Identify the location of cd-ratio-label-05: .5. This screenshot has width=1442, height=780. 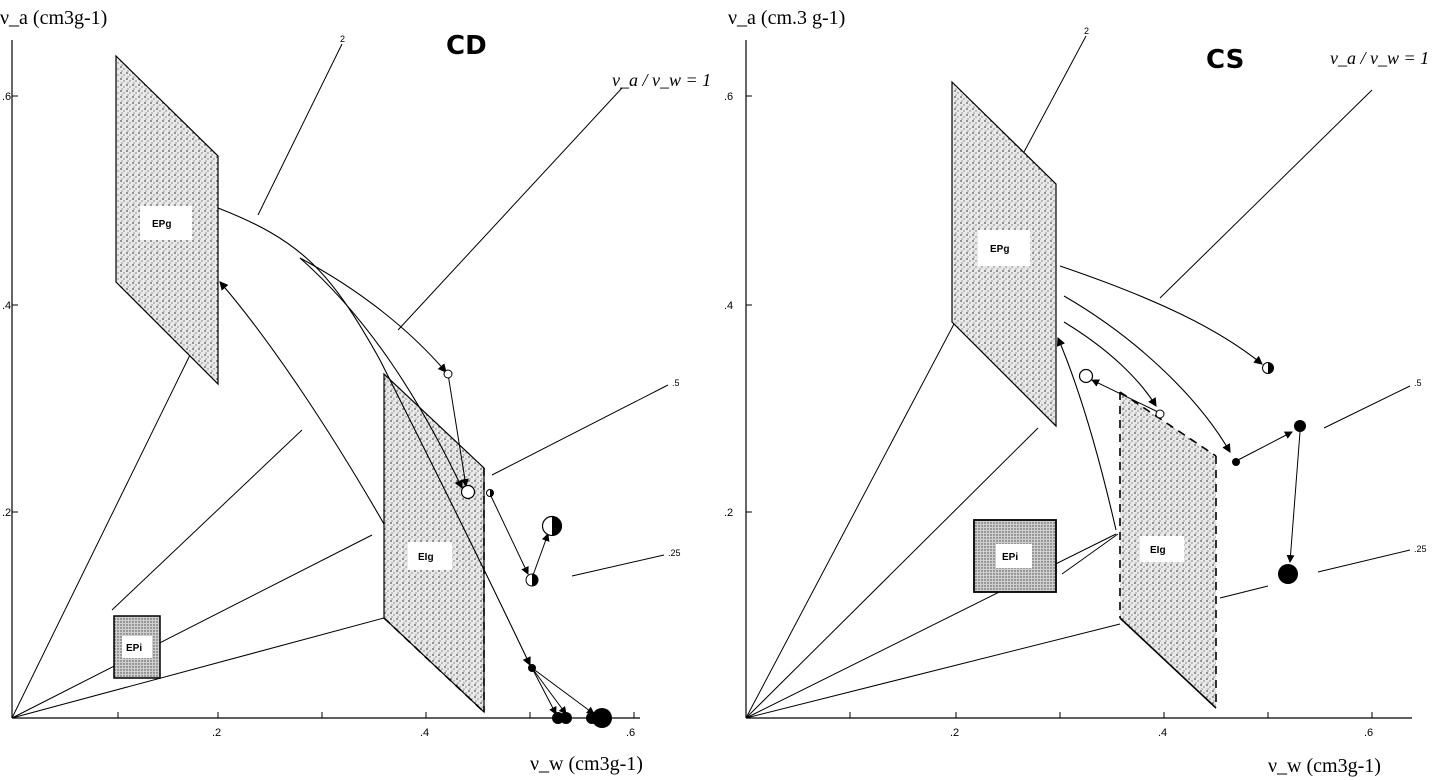
(676, 383).